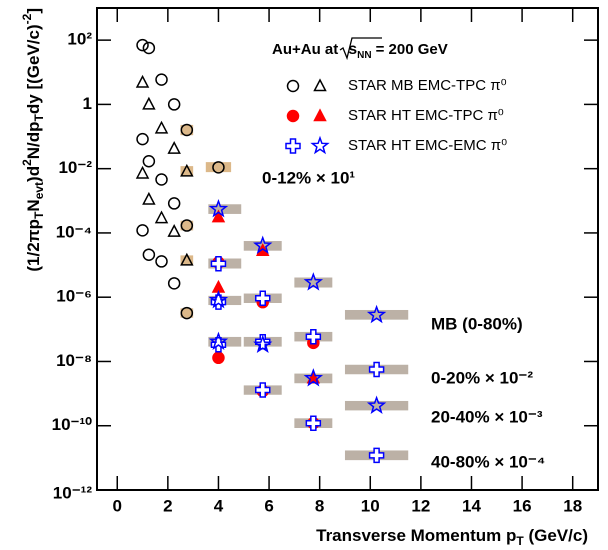  I want to click on x-tick-label: 8, so click(319, 505).